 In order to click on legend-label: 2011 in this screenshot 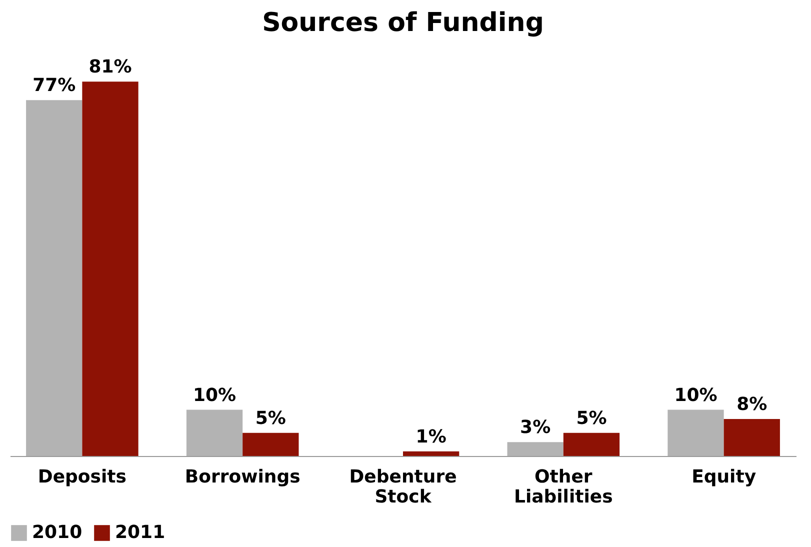, I will do `click(140, 532)`.